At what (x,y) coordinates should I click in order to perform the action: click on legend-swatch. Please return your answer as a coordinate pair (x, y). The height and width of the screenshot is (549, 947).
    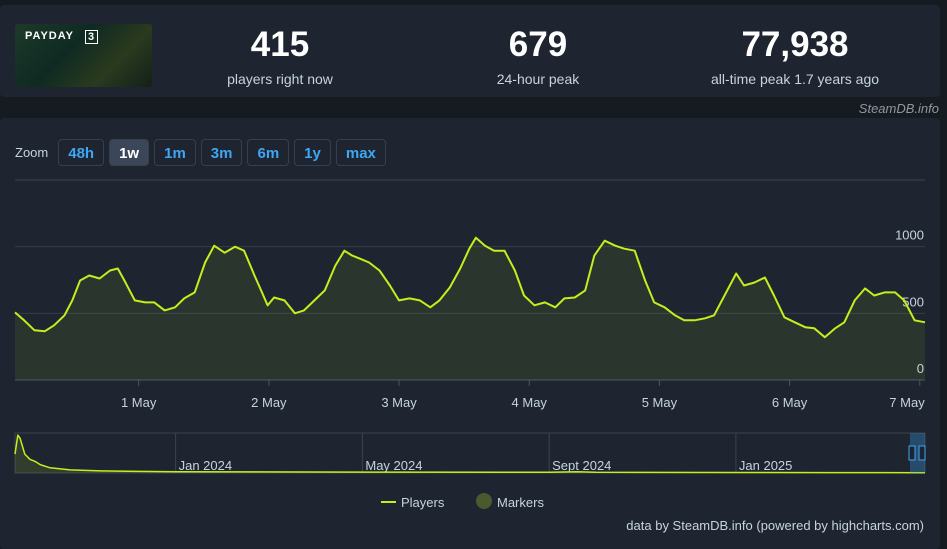
    Looking at the image, I should click on (484, 501).